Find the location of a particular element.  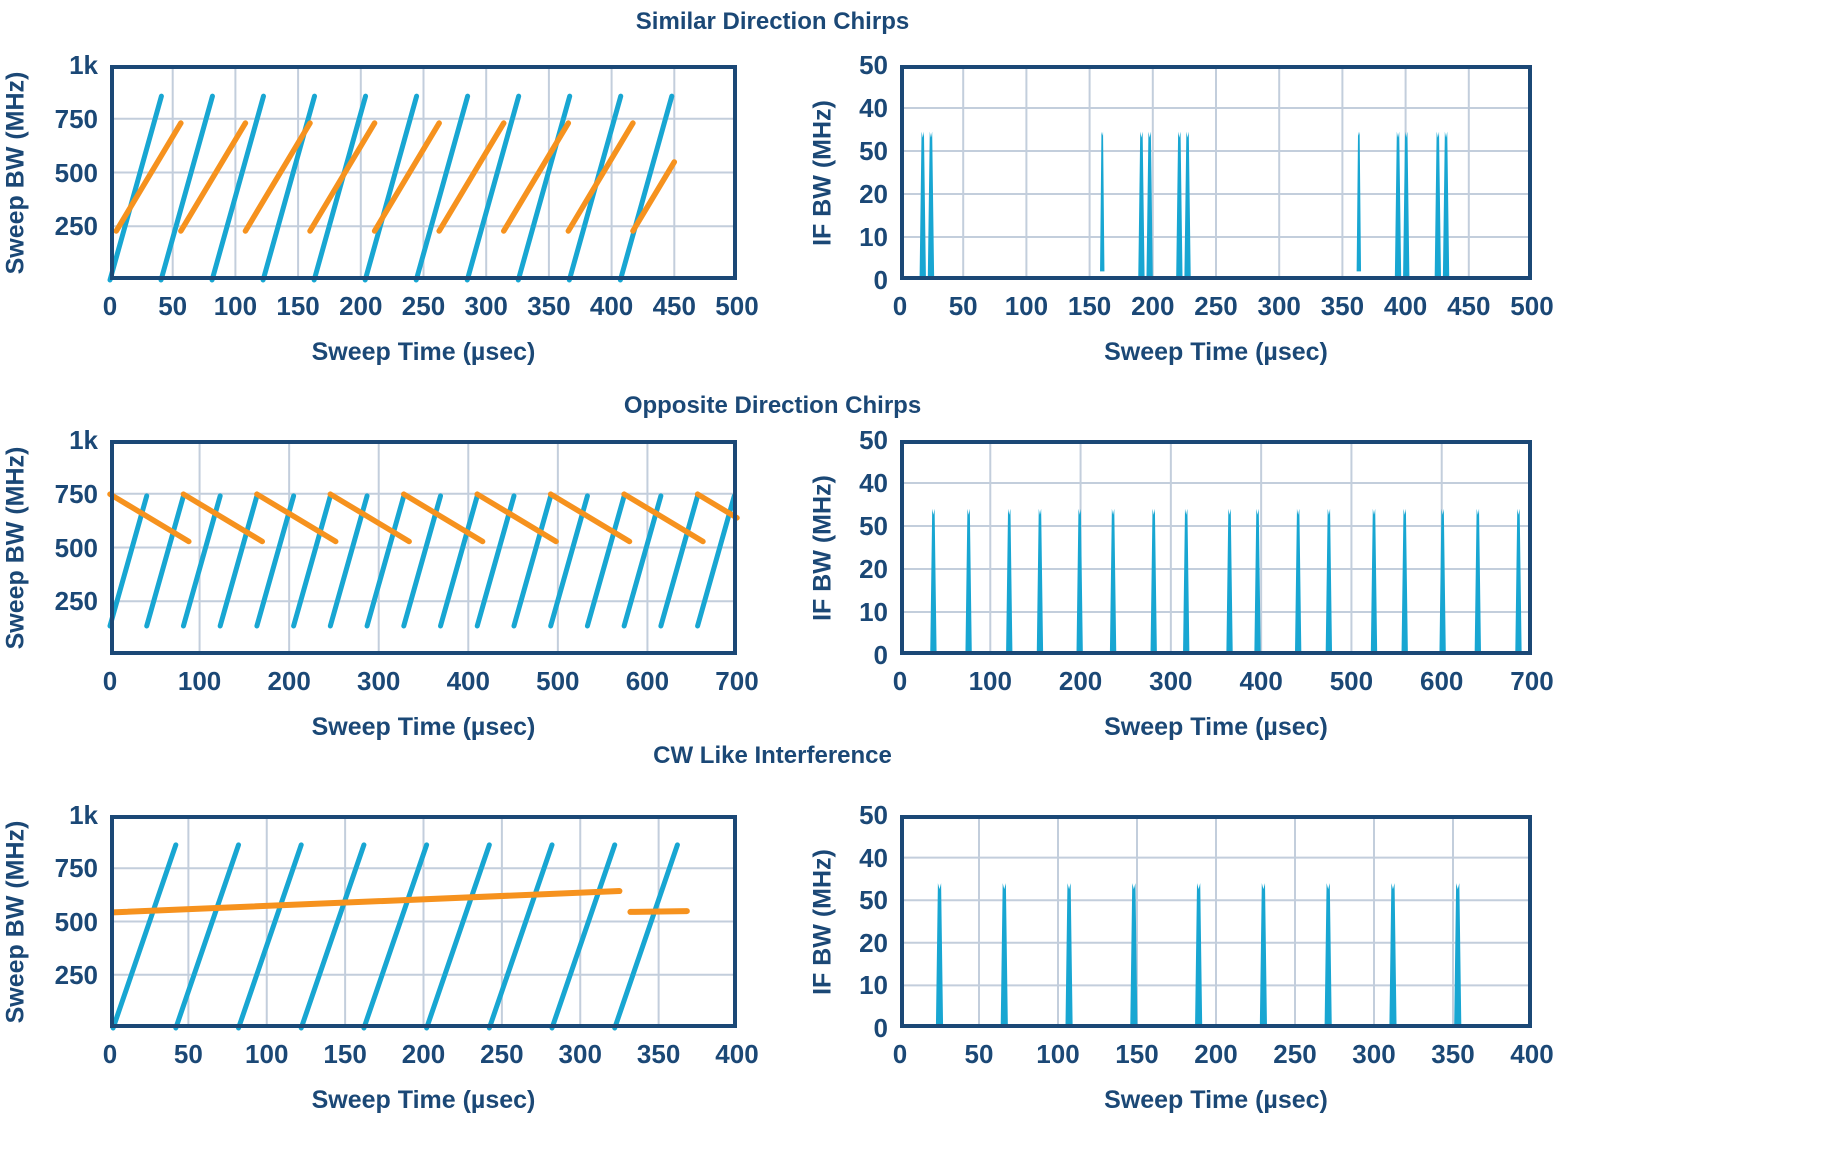

y-tick-label: 1k is located at coordinates (83, 815).